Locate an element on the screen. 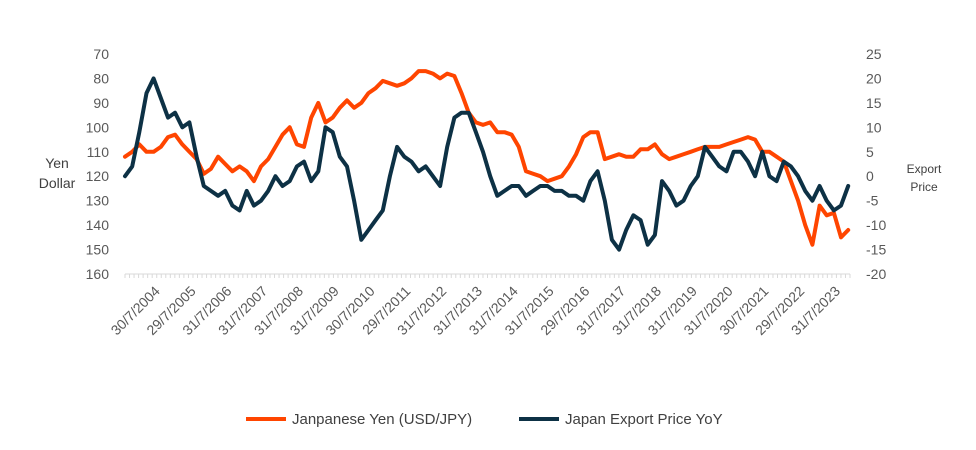 This screenshot has height=450, width=976. right-axis-tick-label: 25 is located at coordinates (874, 54).